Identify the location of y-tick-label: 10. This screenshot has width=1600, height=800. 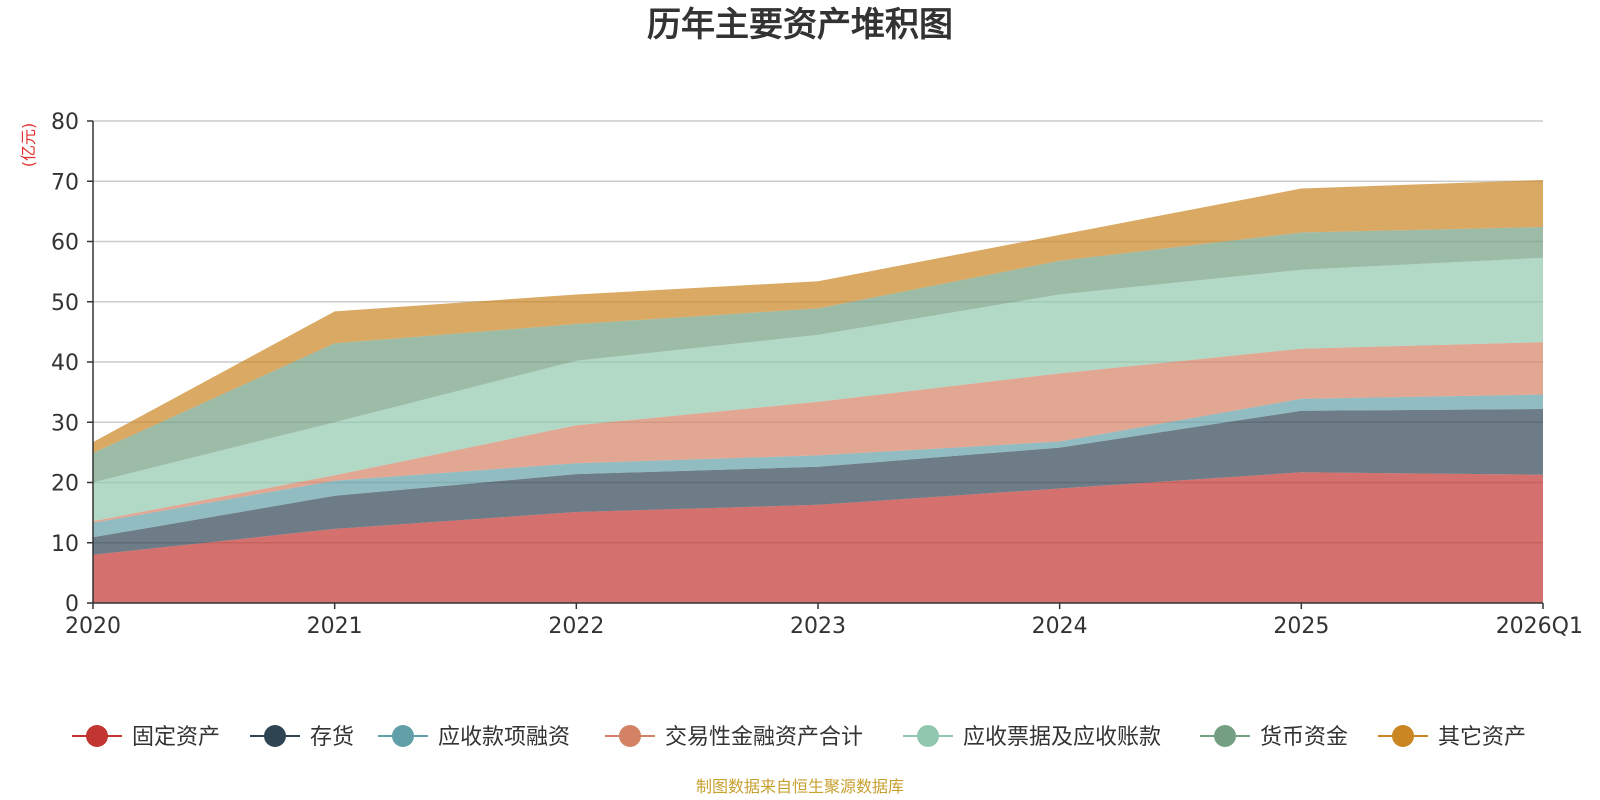
(65, 544).